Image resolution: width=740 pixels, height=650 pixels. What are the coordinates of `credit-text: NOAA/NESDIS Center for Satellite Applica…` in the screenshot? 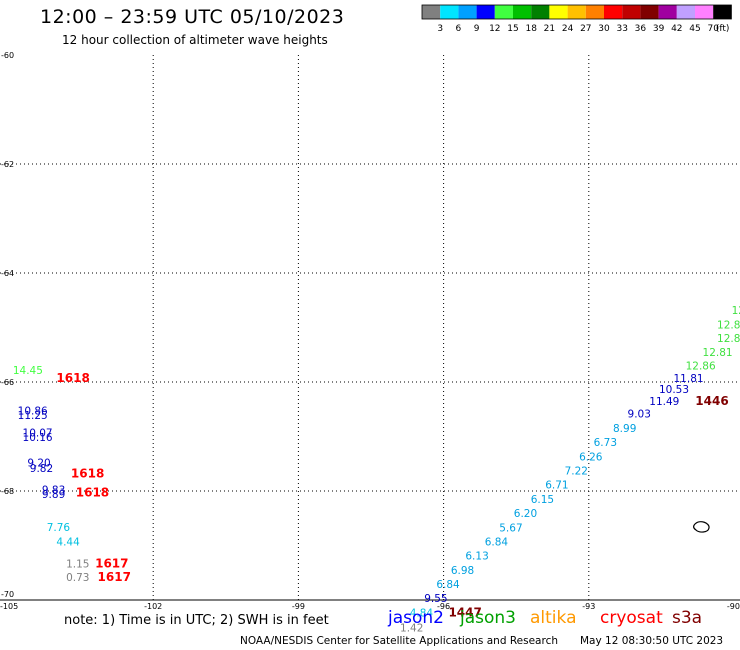 It's located at (399, 641).